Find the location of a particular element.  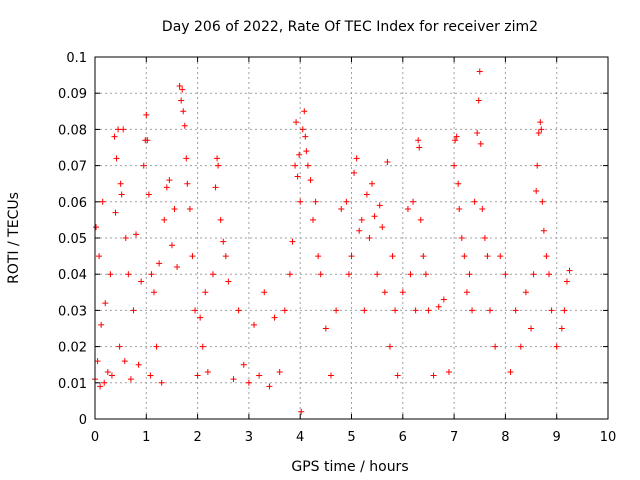

x-tick-label: 6 is located at coordinates (403, 437).